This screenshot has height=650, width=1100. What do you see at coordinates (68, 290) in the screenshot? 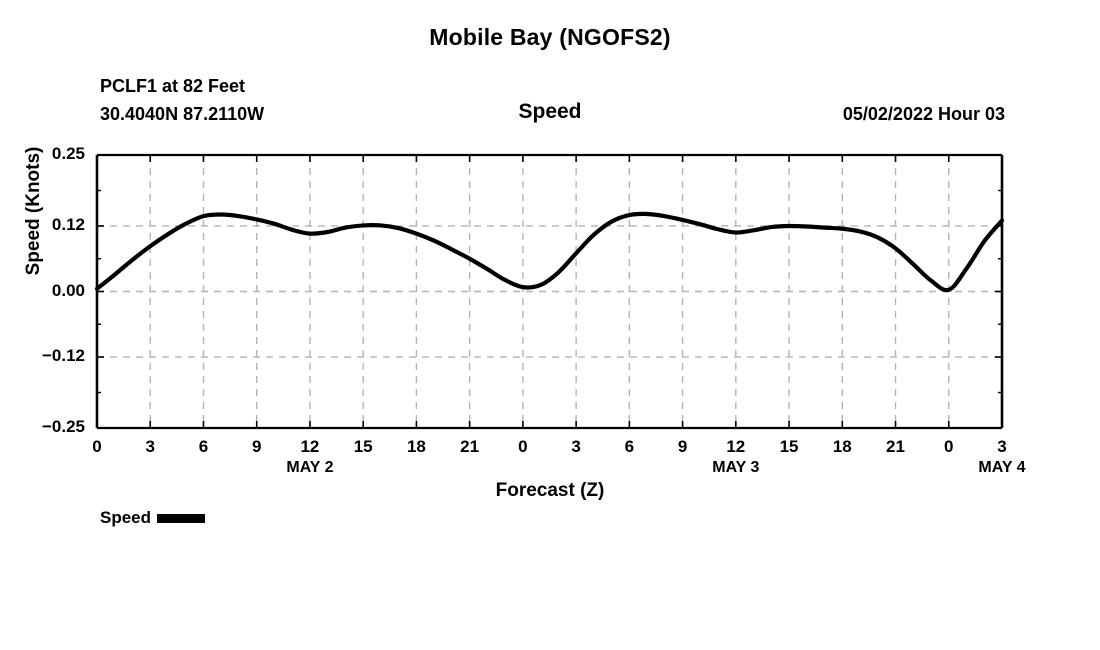
I see `y-tick-label: 0.00` at bounding box center [68, 290].